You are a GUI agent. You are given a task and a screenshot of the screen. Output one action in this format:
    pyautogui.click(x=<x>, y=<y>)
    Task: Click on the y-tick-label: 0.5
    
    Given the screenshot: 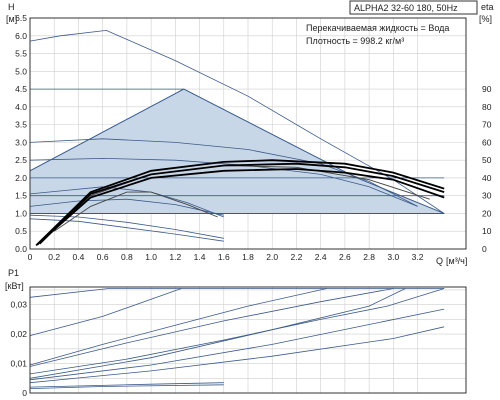 What is the action you would take?
    pyautogui.click(x=21, y=231)
    